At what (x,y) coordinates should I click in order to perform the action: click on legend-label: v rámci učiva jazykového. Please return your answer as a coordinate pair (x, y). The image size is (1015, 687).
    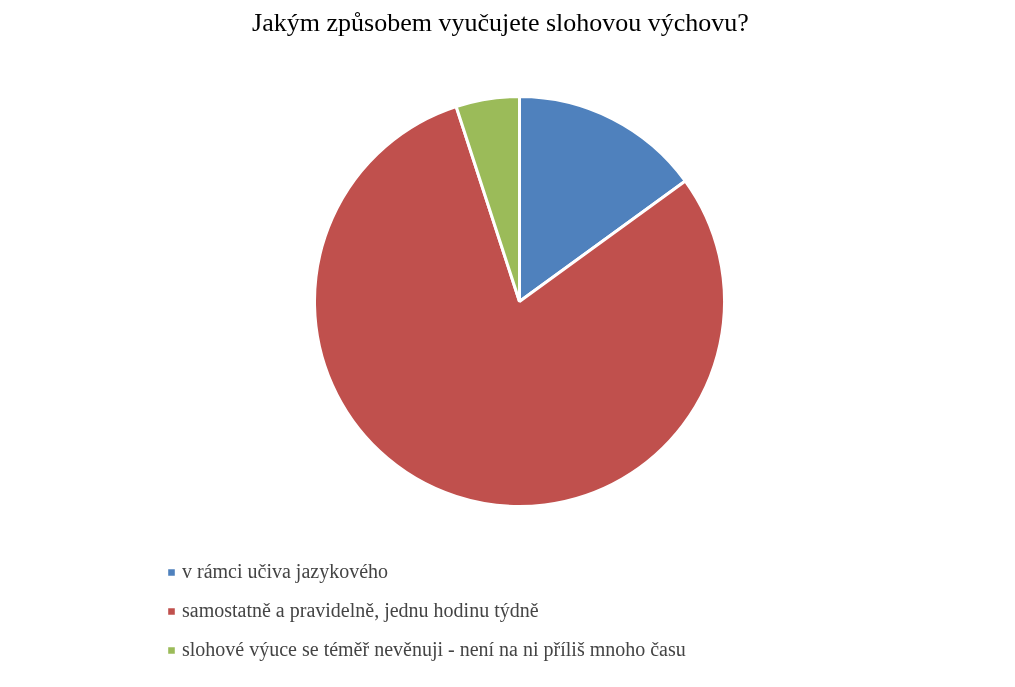
    Looking at the image, I should click on (285, 571).